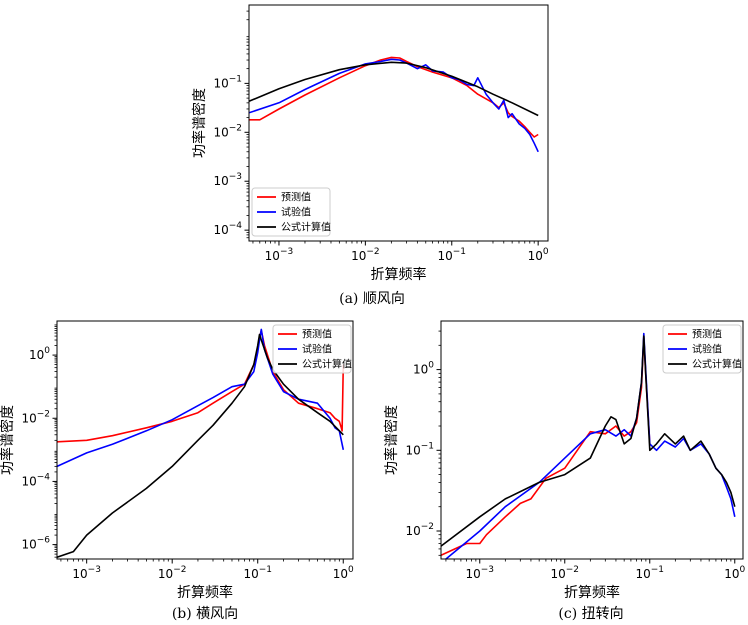 This screenshot has width=748, height=625. Describe the element at coordinates (372, 299) in the screenshot. I see `panel-caption: (a) 顺风向` at that location.